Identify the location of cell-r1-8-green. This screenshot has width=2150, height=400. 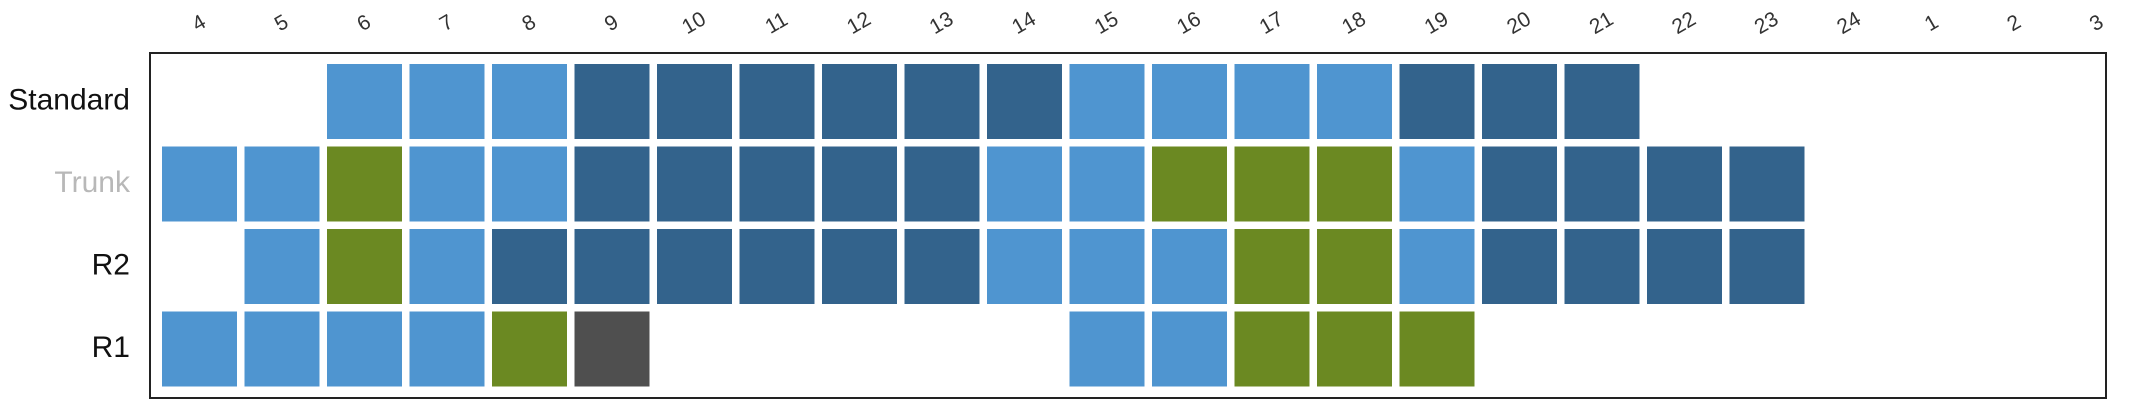
(529, 349).